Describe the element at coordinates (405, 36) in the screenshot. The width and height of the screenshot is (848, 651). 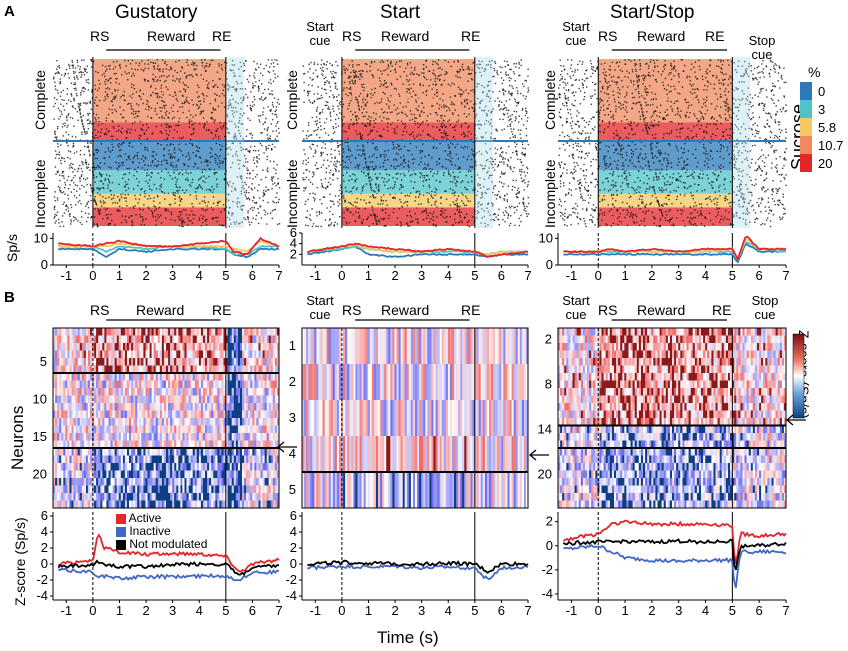
I see `reward-label: Reward` at that location.